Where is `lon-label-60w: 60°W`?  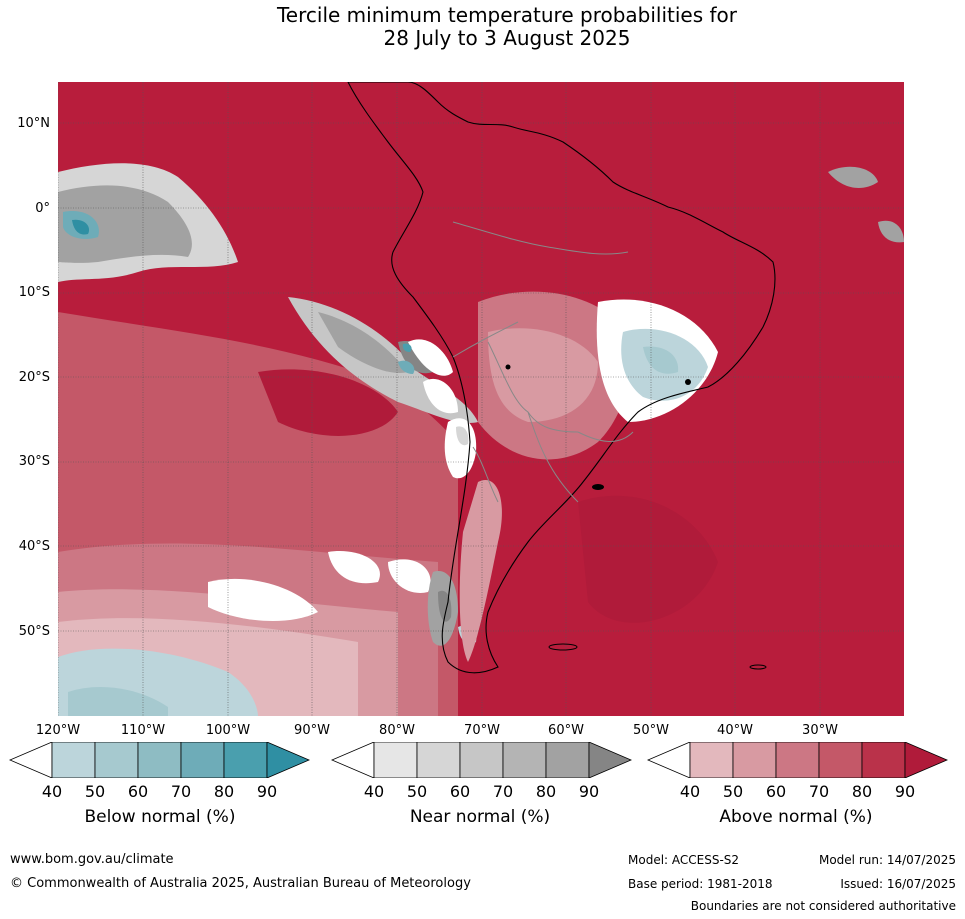 lon-label-60w: 60°W is located at coordinates (566, 730).